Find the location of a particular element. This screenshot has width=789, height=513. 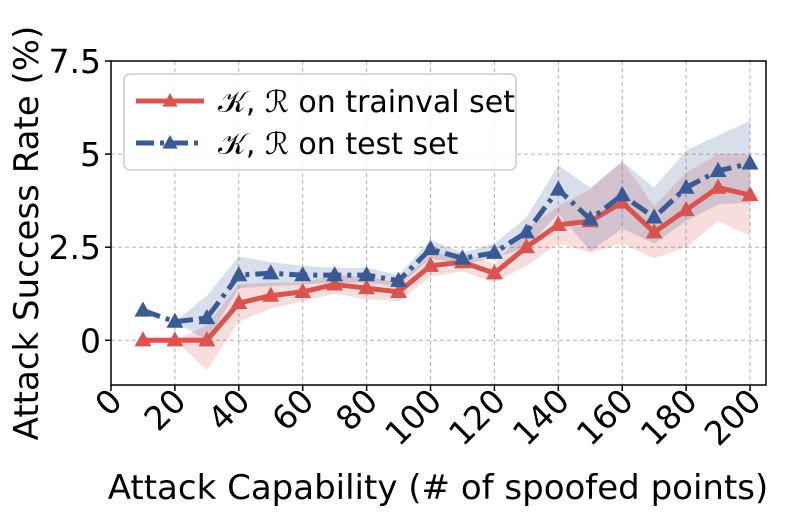

x-tick-label: 40 is located at coordinates (228, 409).